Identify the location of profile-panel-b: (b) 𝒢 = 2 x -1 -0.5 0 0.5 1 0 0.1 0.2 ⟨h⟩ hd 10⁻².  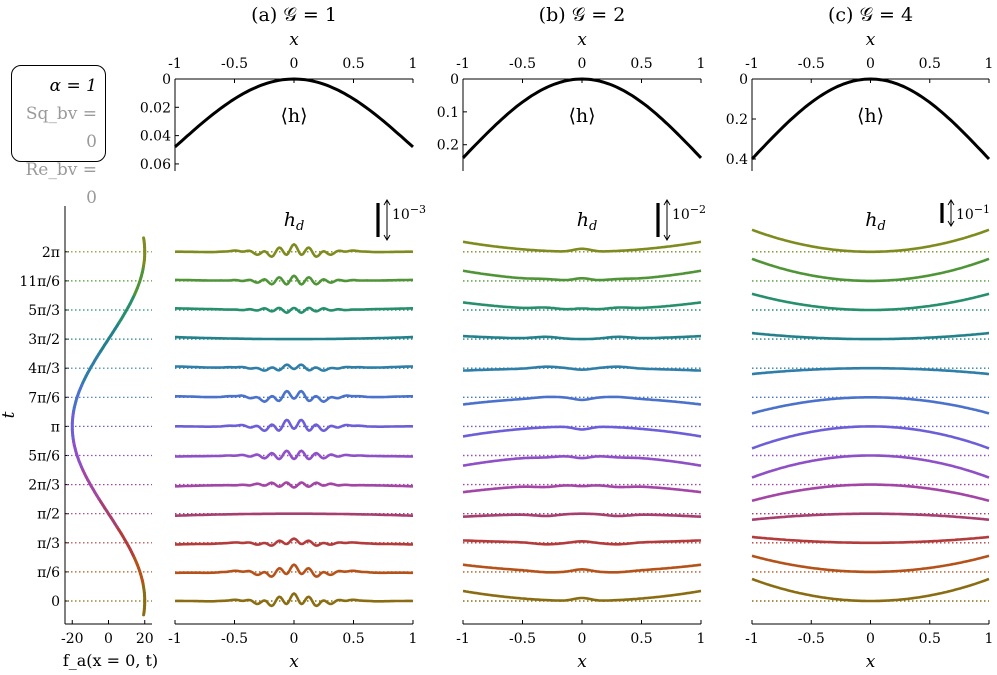
(571, 122).